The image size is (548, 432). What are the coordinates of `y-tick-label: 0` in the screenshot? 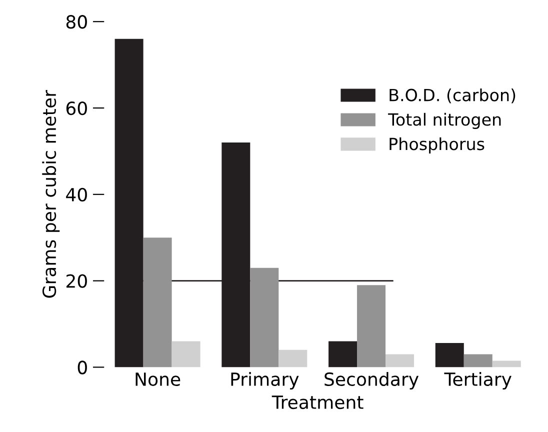 It's located at (82, 367).